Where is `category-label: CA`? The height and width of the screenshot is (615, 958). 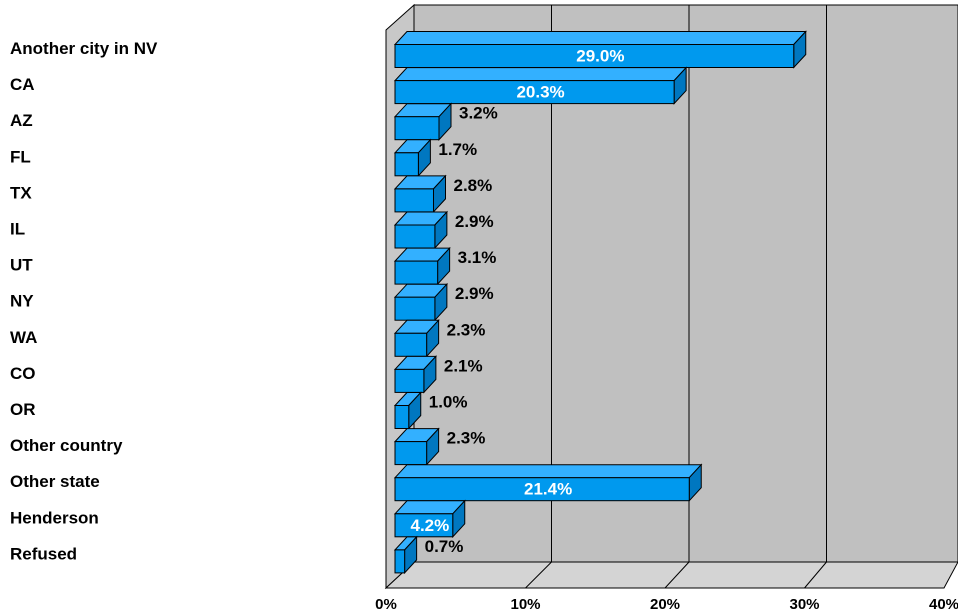
category-label: CA is located at coordinates (22, 84).